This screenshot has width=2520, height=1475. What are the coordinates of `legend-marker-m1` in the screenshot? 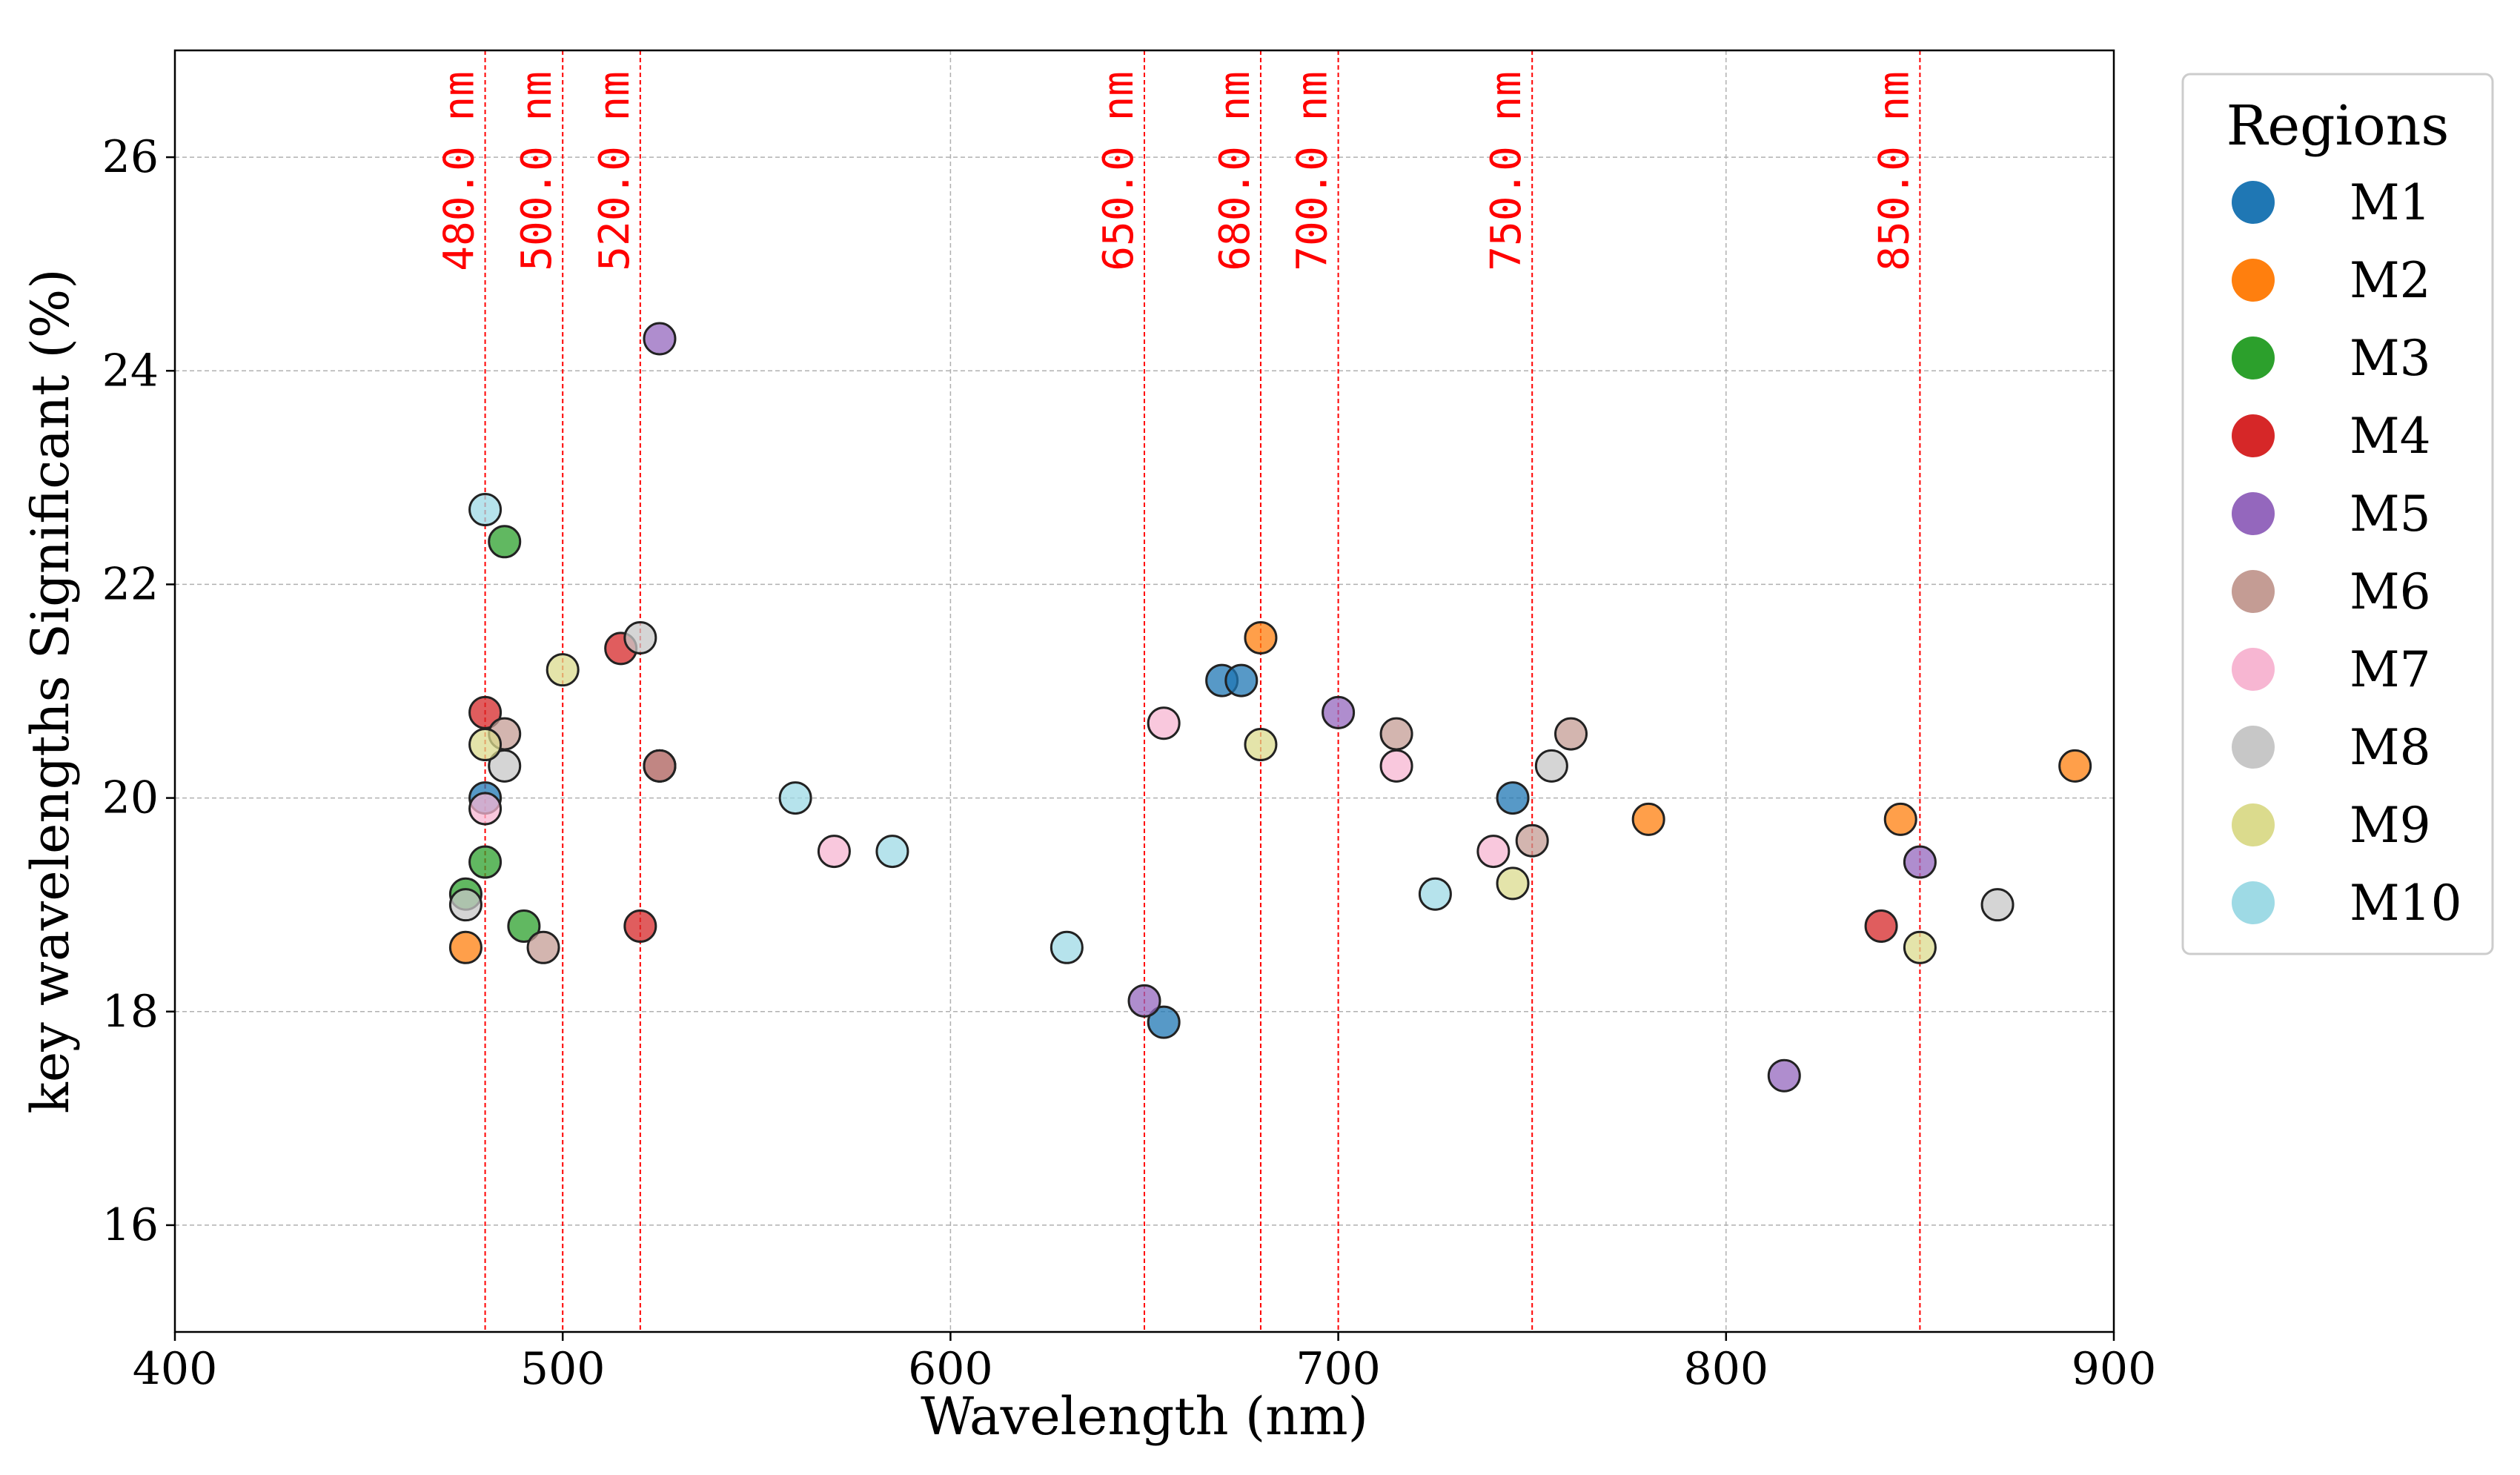 It's located at (2253, 202).